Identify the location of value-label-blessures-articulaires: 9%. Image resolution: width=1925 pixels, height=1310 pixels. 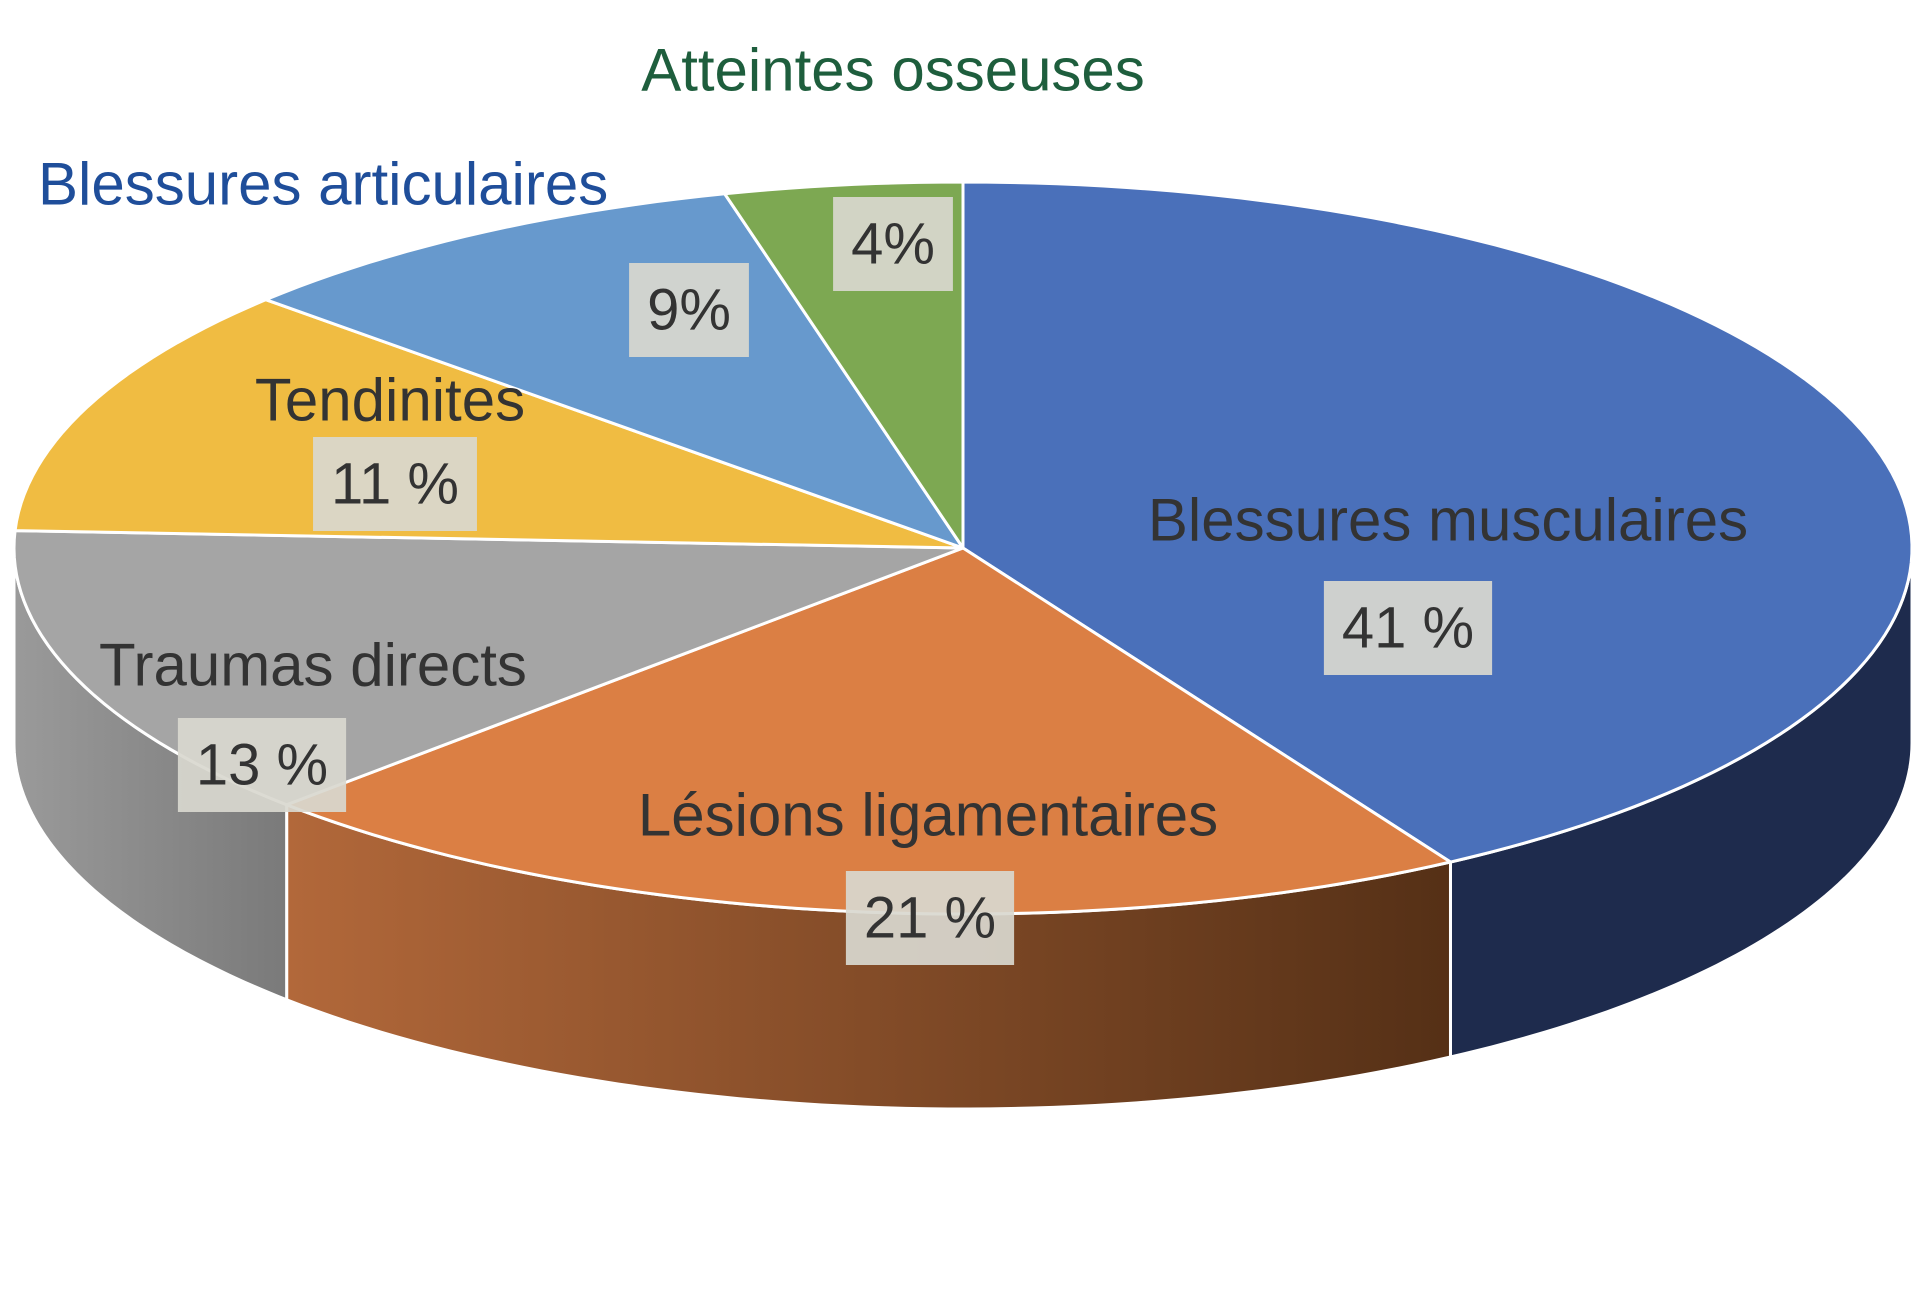
(689, 310).